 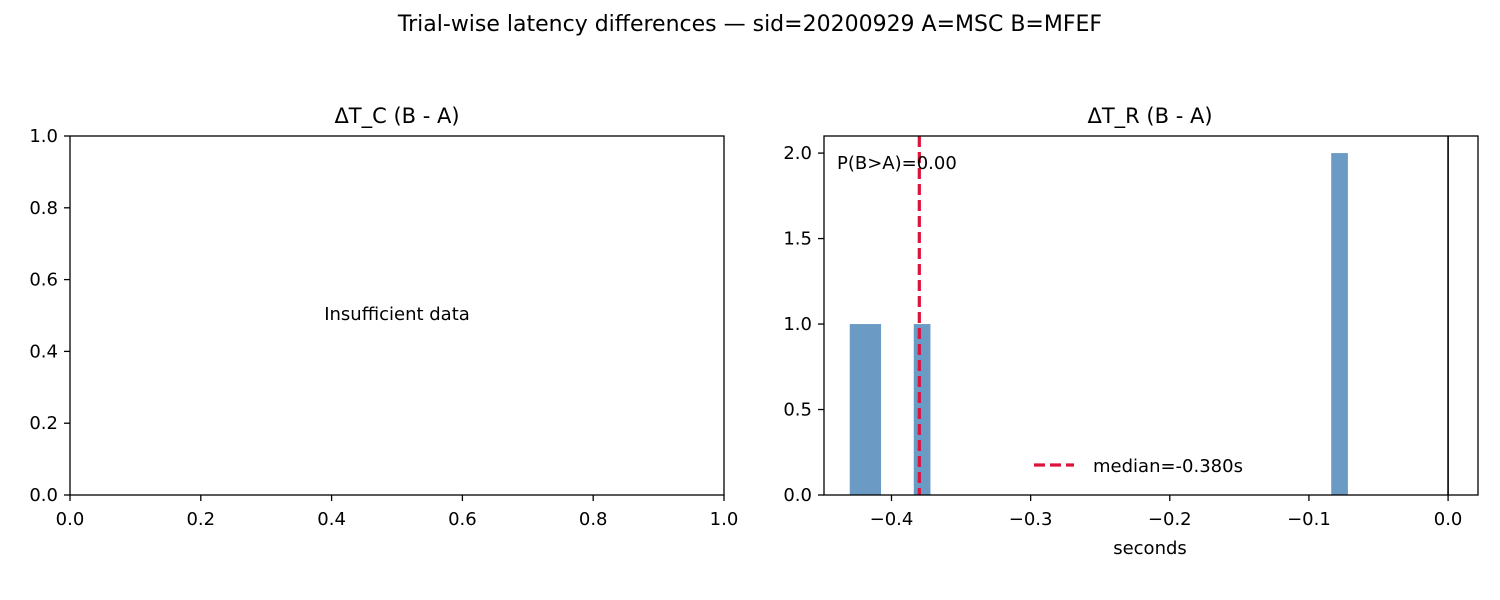 What do you see at coordinates (797, 495) in the screenshot?
I see `y-tick-label-right: 0.0` at bounding box center [797, 495].